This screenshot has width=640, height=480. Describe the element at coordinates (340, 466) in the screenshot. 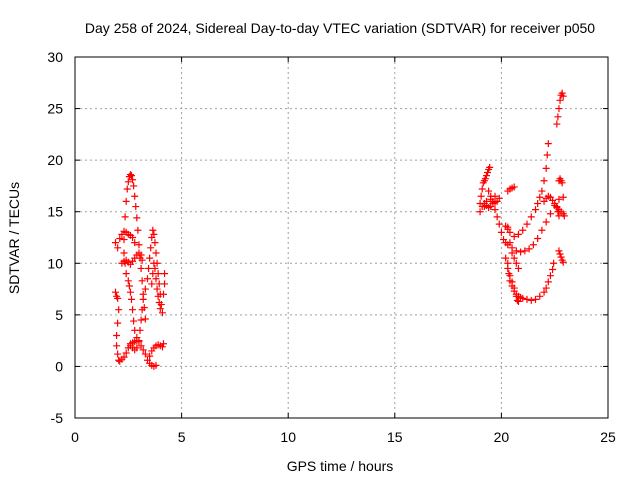

I see `x-axis-label: GPS time / hours` at that location.